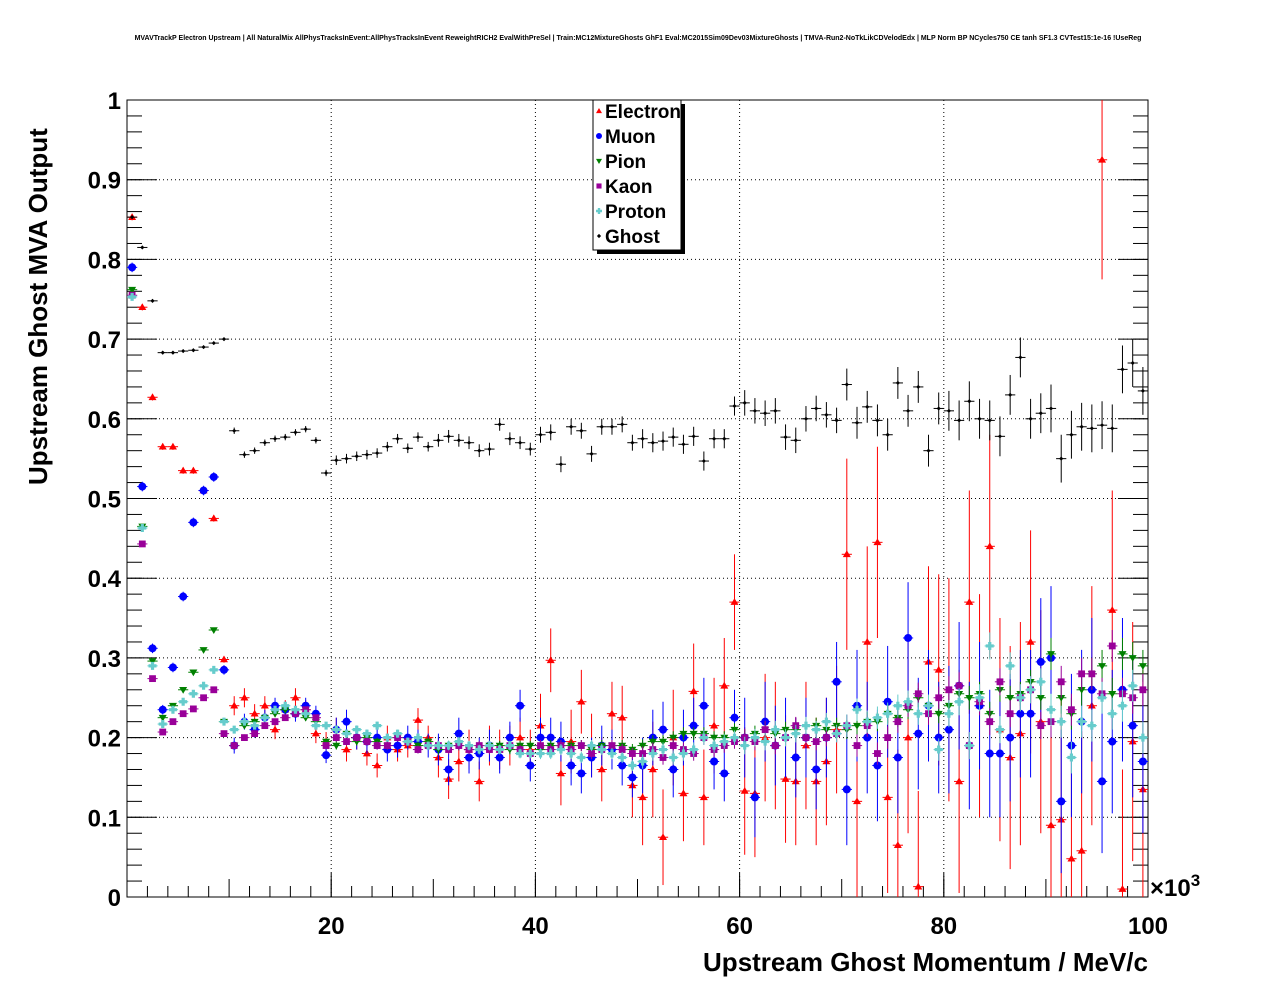 The image size is (1276, 996). I want to click on y-tick-label: 0.3, so click(104, 659).